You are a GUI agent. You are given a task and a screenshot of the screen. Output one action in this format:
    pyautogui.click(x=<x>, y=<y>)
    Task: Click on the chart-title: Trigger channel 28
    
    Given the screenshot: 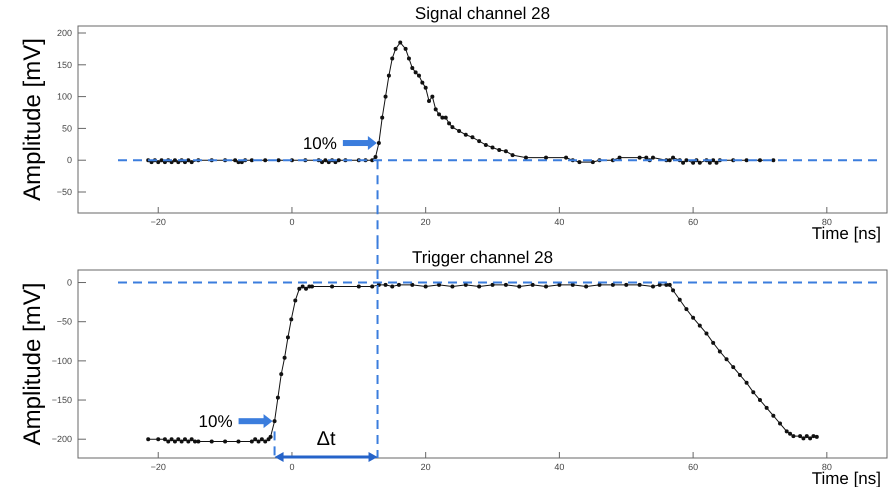 What is the action you would take?
    pyautogui.click(x=483, y=257)
    